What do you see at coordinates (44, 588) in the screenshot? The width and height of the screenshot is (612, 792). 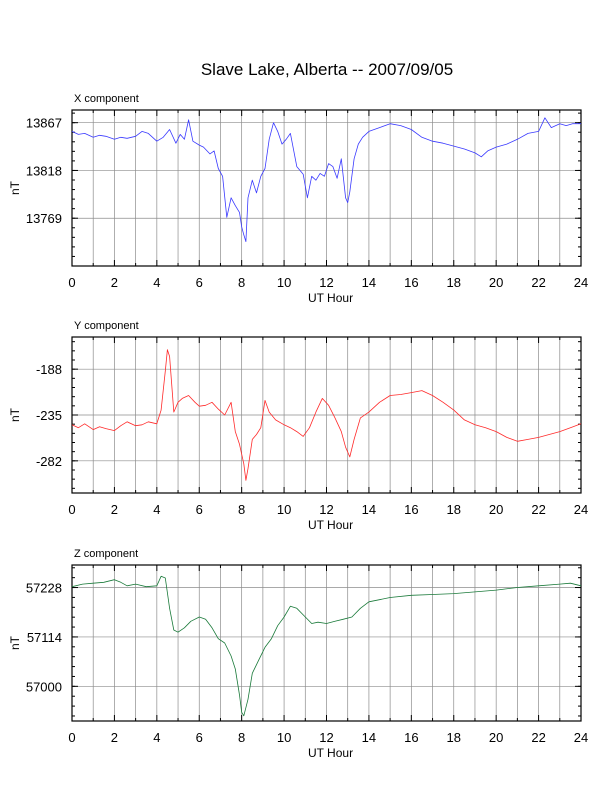 I see `y-tick-label: 57228` at bounding box center [44, 588].